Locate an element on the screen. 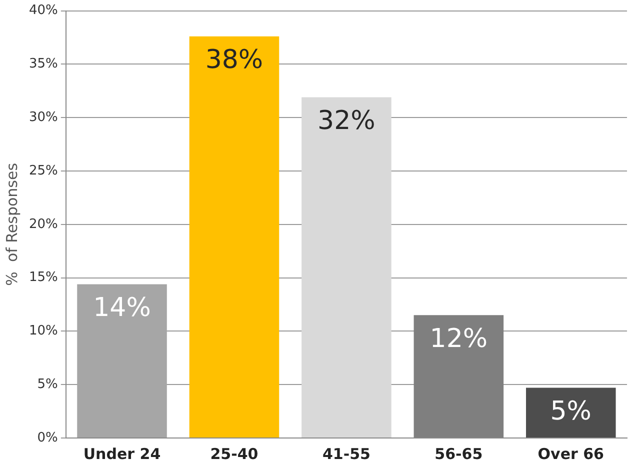  x-tick-label: 56-65 is located at coordinates (458, 453).